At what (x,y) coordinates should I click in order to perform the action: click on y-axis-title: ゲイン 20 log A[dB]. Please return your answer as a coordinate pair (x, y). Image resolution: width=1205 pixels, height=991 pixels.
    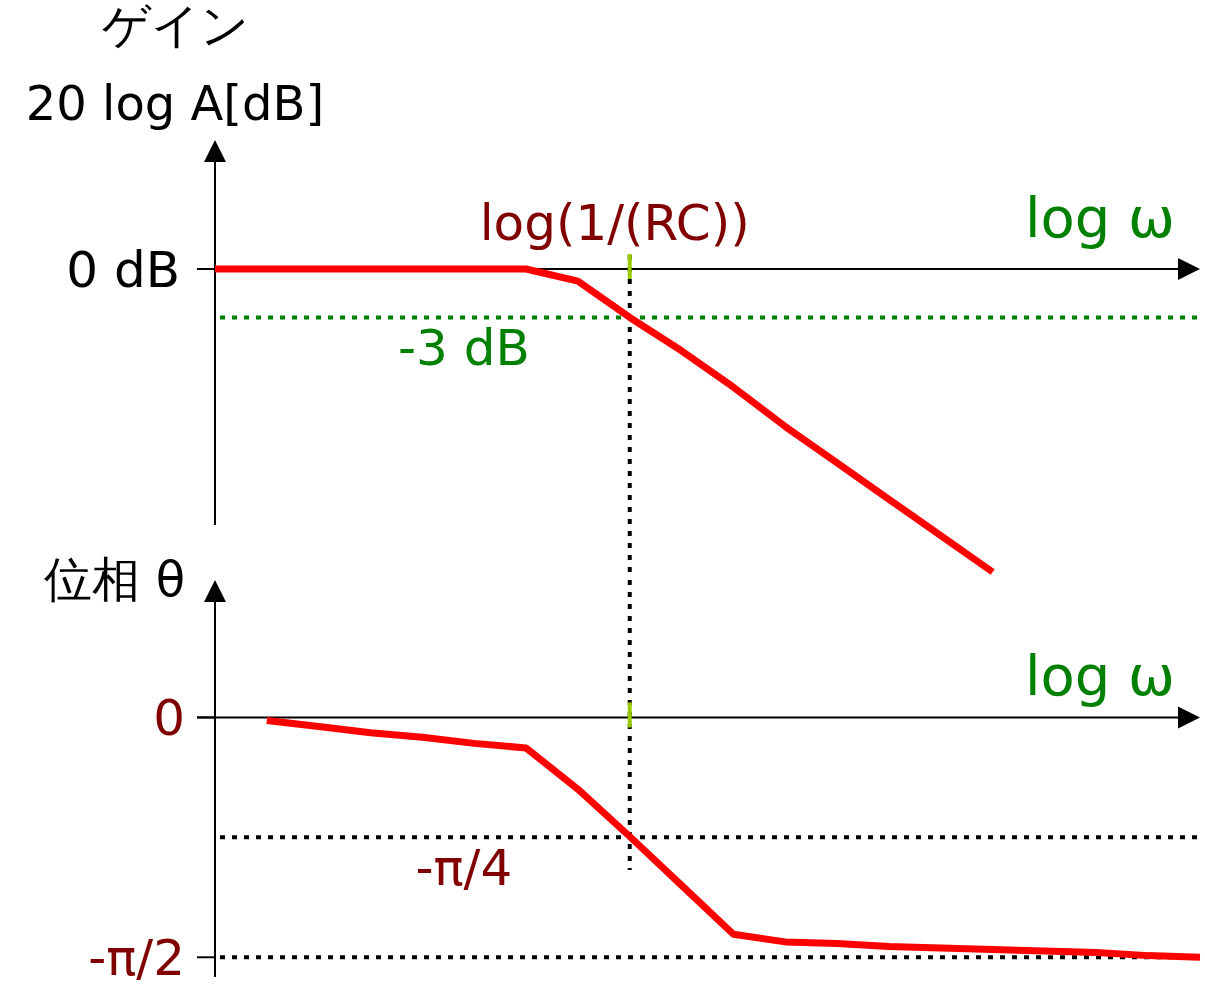
    Looking at the image, I should click on (175, 65).